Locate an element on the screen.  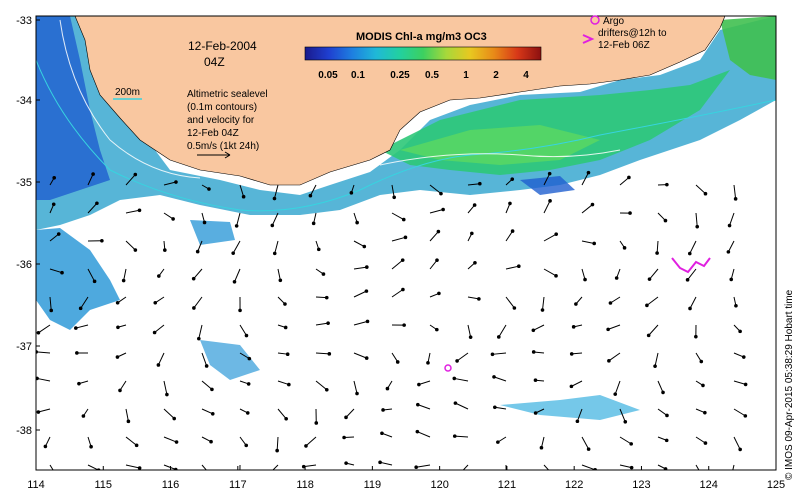
colorbar-tick-label: 0.25 is located at coordinates (400, 75).